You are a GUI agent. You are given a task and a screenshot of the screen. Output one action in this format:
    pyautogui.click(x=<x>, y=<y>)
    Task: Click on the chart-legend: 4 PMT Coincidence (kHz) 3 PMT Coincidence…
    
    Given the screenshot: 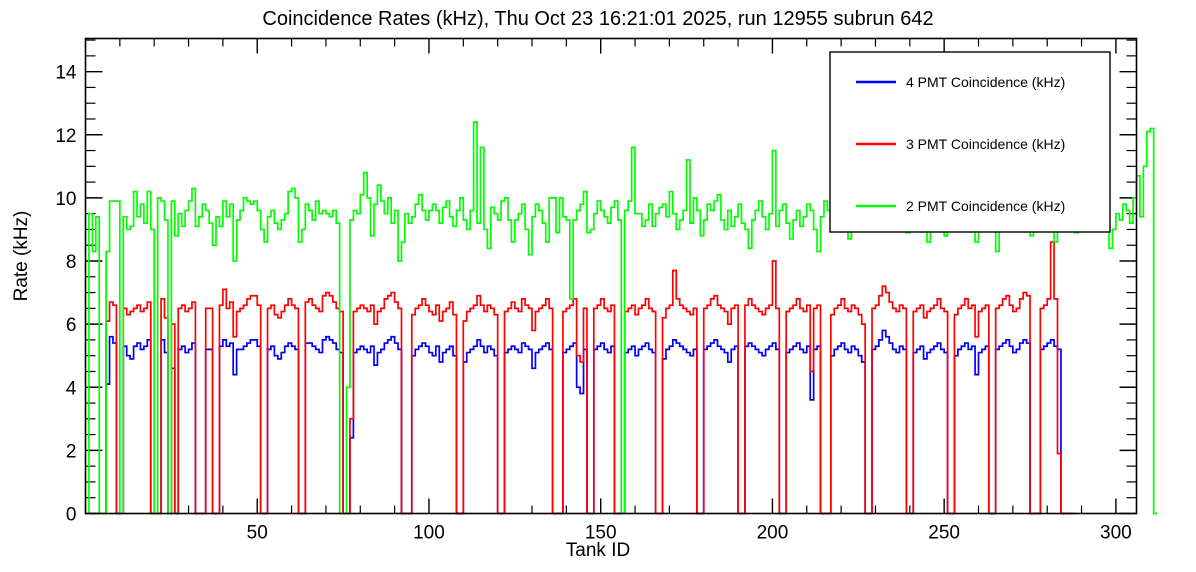 What is the action you would take?
    pyautogui.click(x=970, y=142)
    